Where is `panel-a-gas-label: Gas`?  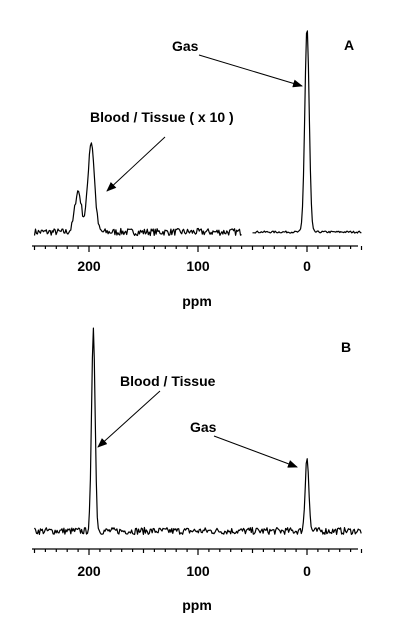 panel-a-gas-label: Gas is located at coordinates (185, 46).